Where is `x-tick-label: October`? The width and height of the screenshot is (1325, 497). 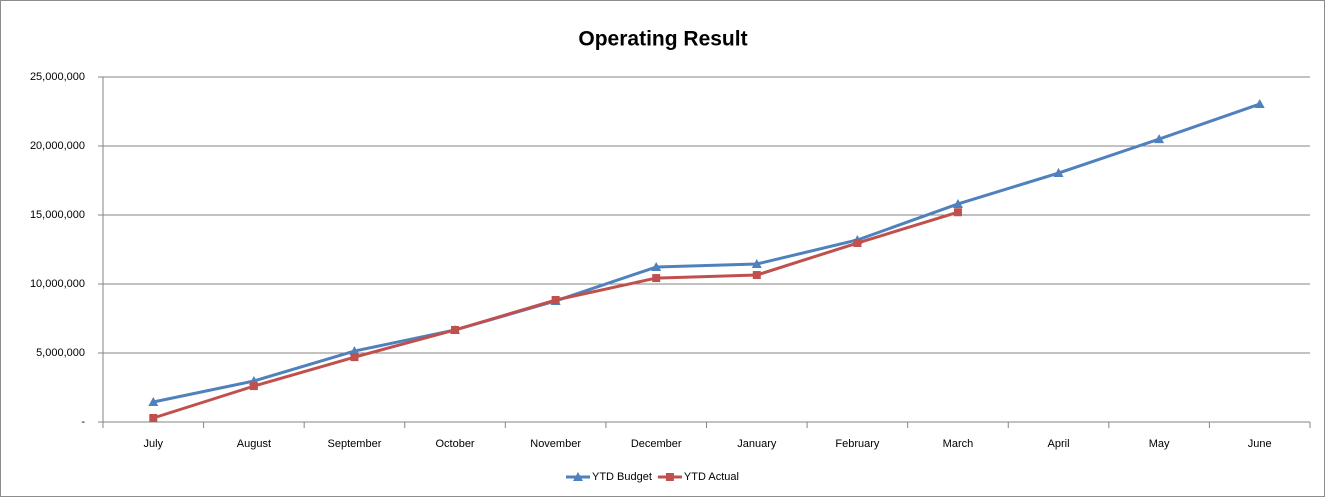
x-tick-label: October is located at coordinates (454, 444).